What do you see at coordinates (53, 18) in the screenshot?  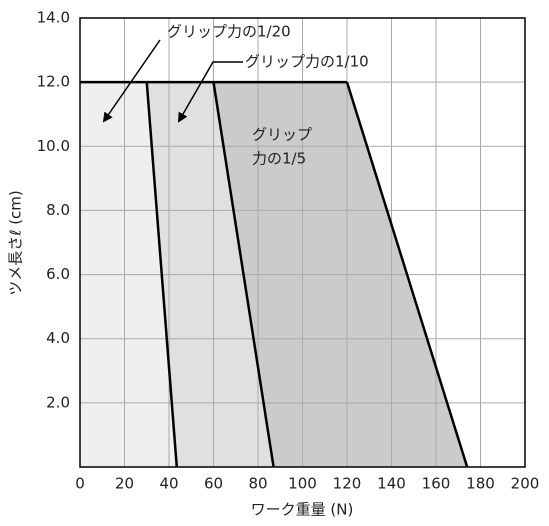 I see `y-tick-label: 14.0` at bounding box center [53, 18].